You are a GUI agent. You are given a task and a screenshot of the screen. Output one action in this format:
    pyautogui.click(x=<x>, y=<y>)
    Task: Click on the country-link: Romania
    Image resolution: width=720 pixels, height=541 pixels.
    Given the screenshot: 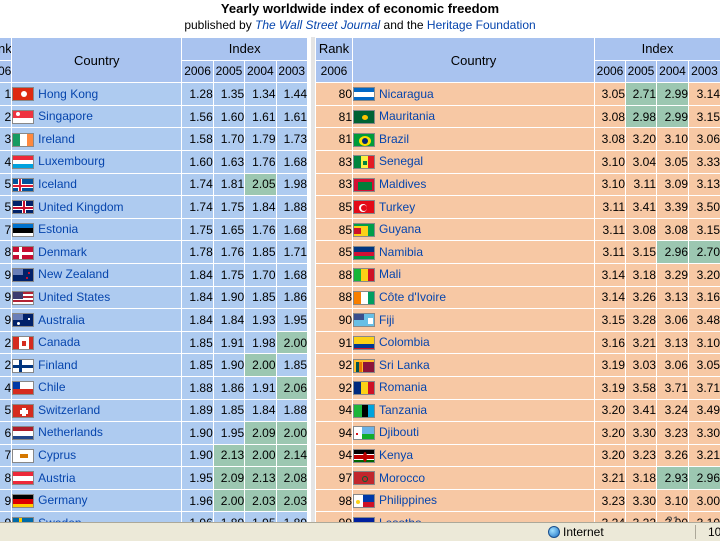 What is the action you would take?
    pyautogui.click(x=403, y=387)
    